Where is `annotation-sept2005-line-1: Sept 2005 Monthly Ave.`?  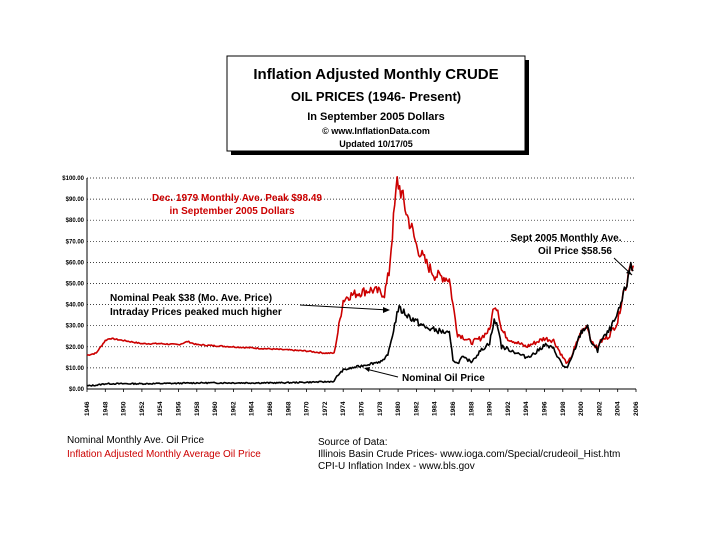 annotation-sept2005-line-1: Sept 2005 Monthly Ave. is located at coordinates (566, 238).